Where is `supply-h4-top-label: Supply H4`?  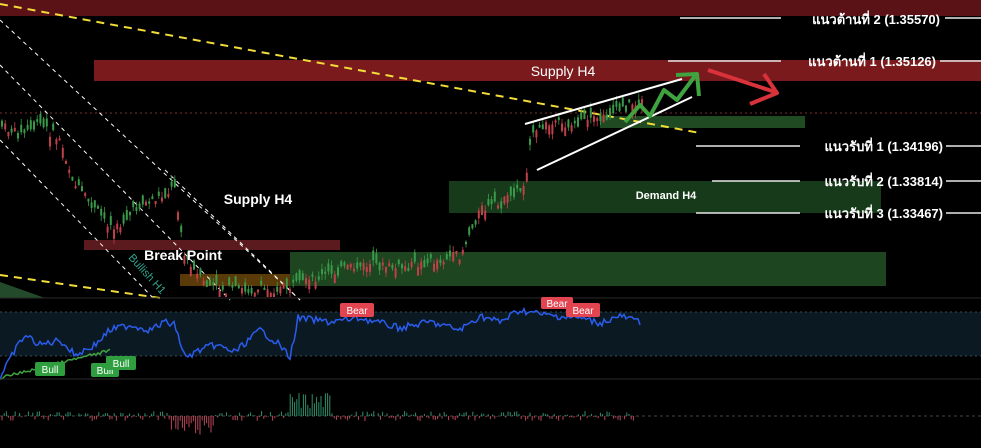 supply-h4-top-label: Supply H4 is located at coordinates (563, 71).